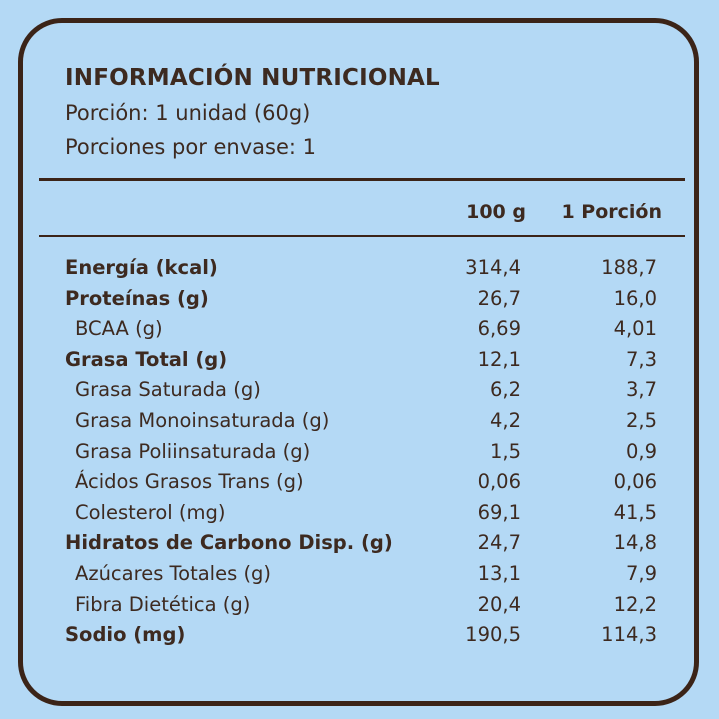 This screenshot has height=719, width=719. What do you see at coordinates (499, 482) in the screenshot?
I see `value-per-100g: 0,06` at bounding box center [499, 482].